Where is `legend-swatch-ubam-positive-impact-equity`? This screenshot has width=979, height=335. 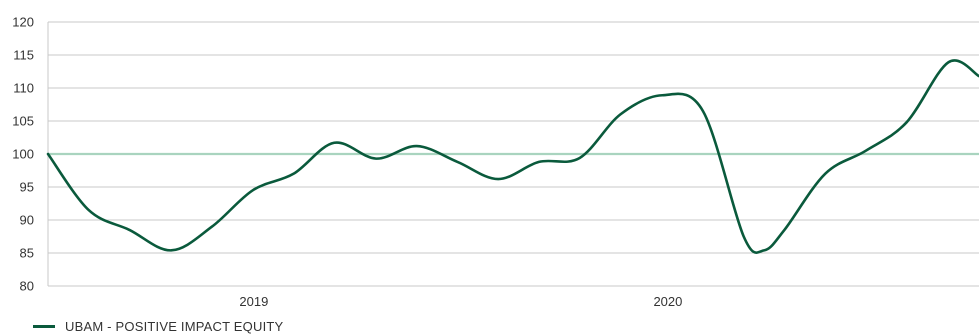 legend-swatch-ubam-positive-impact-equity is located at coordinates (44, 326).